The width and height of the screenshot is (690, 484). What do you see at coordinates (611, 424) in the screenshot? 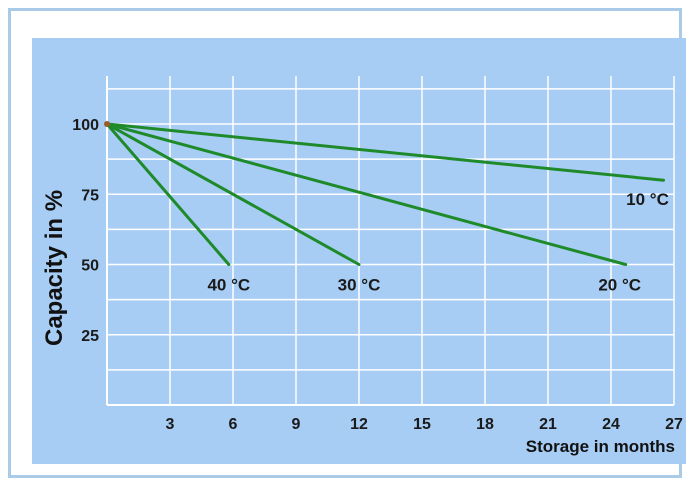
I see `x-tick-label: 24` at bounding box center [611, 424].